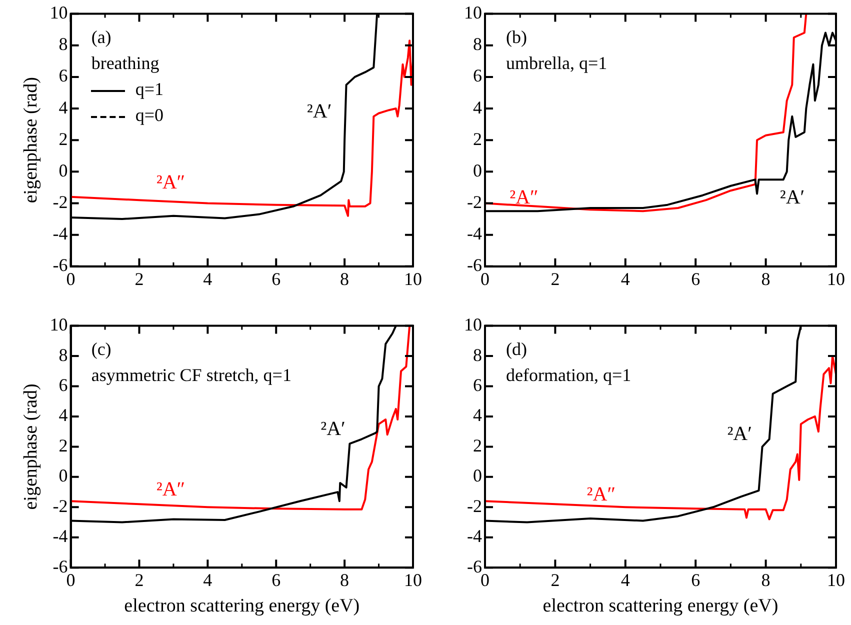 This screenshot has height=625, width=851. Describe the element at coordinates (149, 89) in the screenshot. I see `annotation: q=1` at that location.